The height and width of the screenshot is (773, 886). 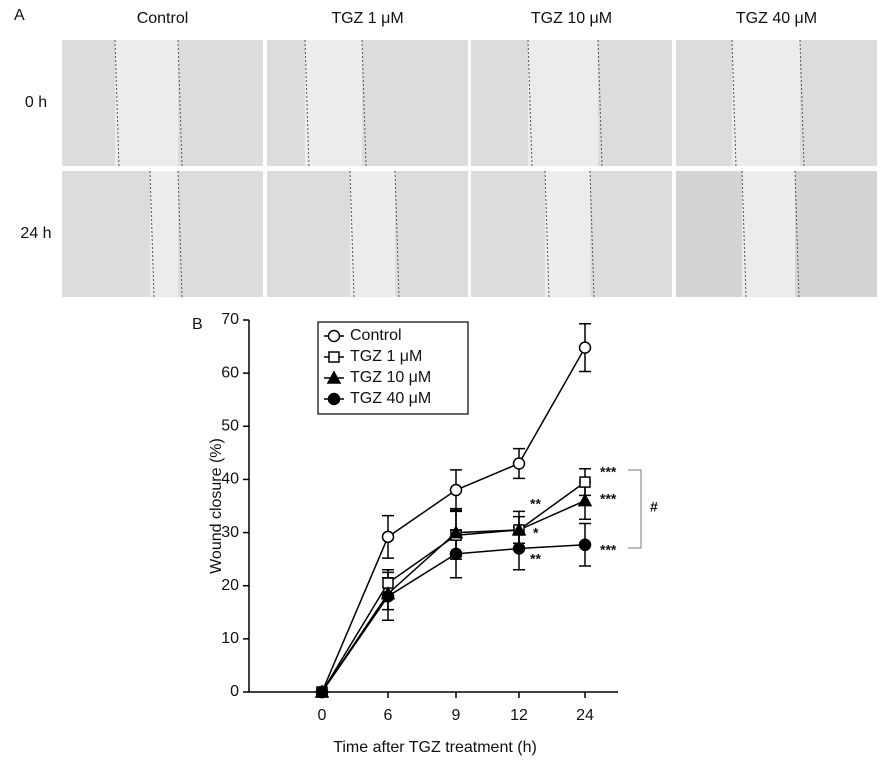 What do you see at coordinates (585, 715) in the screenshot?
I see `x-tick-label: 24` at bounding box center [585, 715].